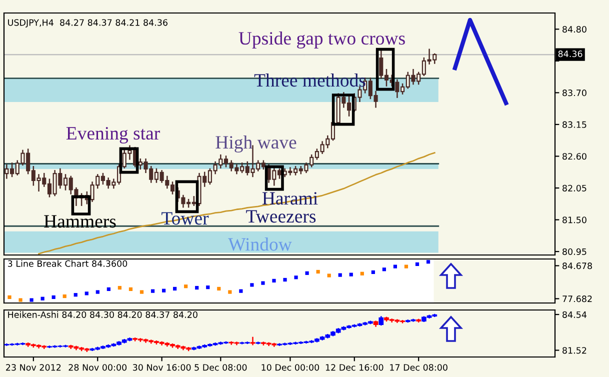 This screenshot has width=609, height=377. What do you see at coordinates (281, 216) in the screenshot?
I see `annotation: Tweezers` at bounding box center [281, 216].